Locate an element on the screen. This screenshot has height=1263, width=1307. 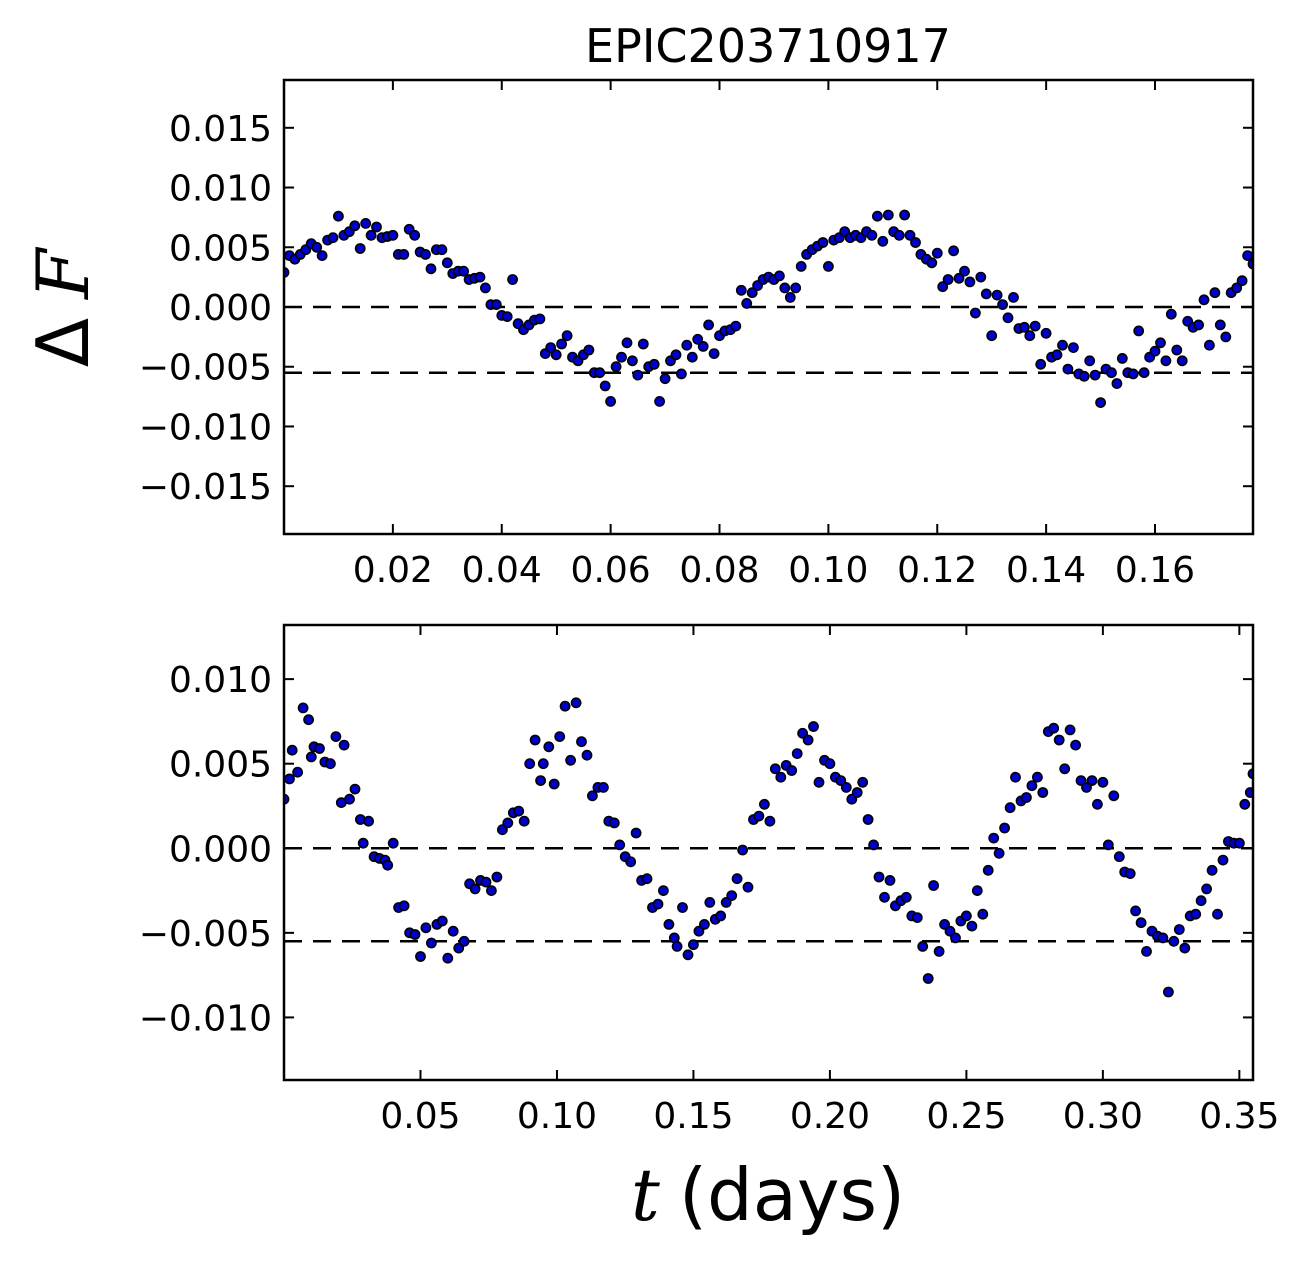
bottom-y-tick-label: −0.005 is located at coordinates (205, 934).